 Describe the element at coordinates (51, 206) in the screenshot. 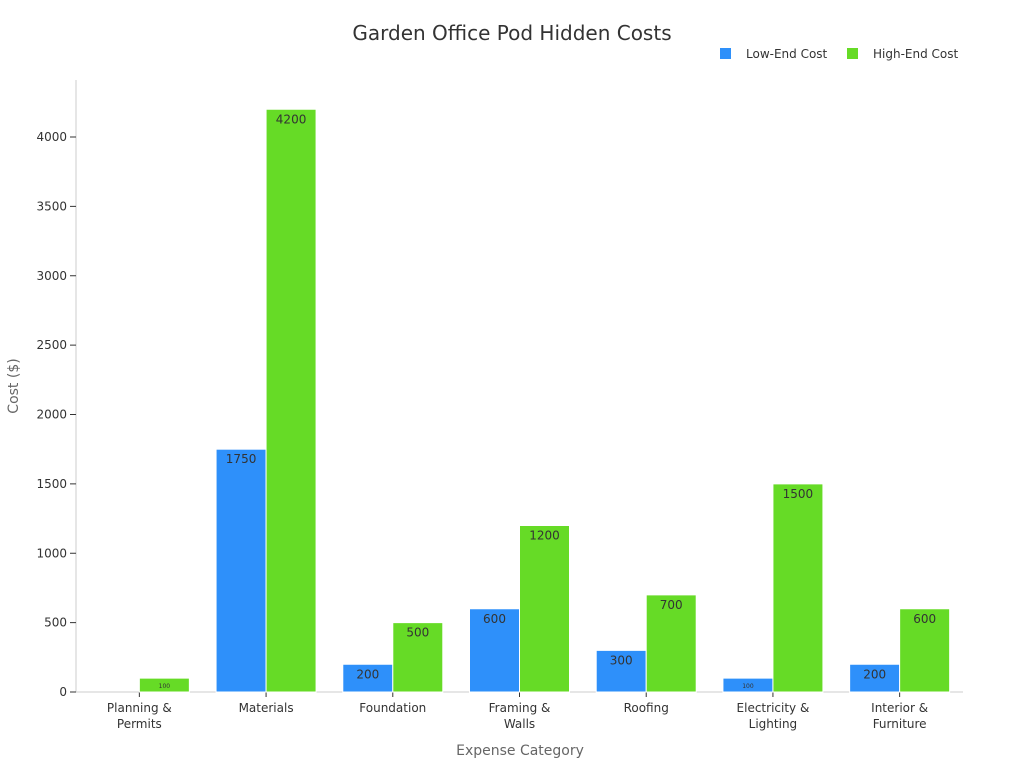

I see `y-tick-label: 3500` at that location.